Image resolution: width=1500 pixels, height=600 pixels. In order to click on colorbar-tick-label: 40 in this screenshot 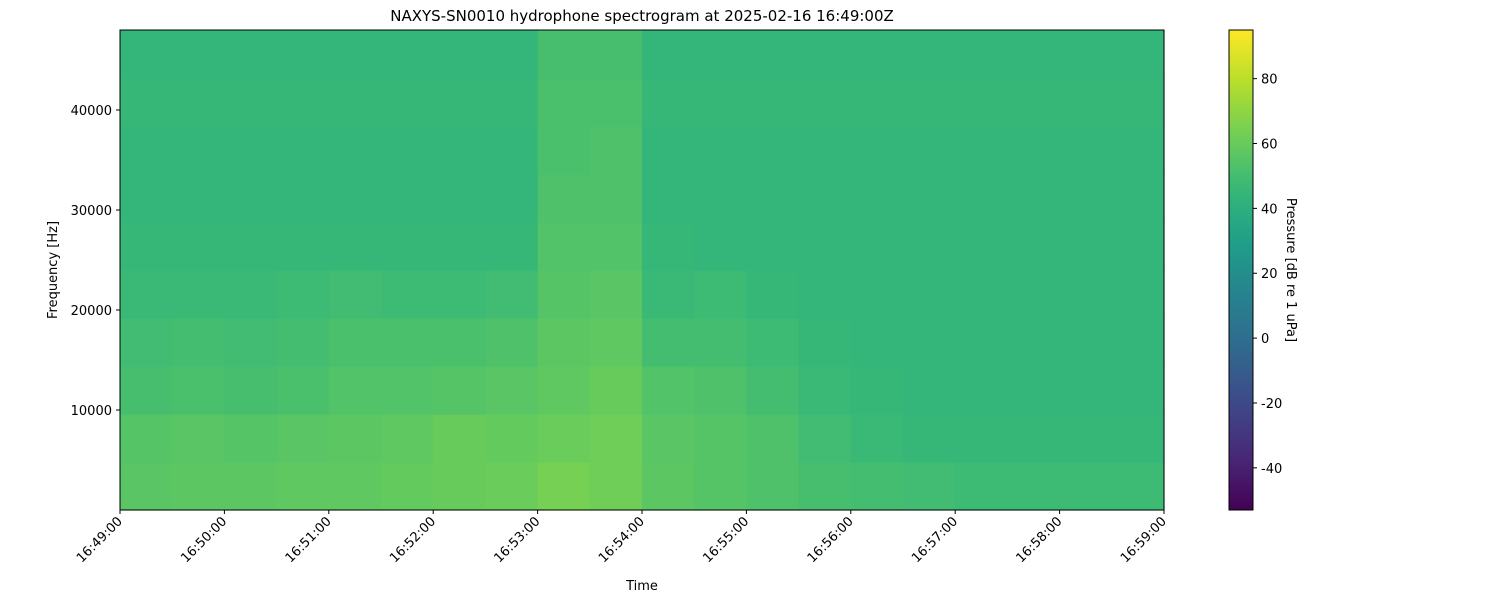, I will do `click(1269, 209)`.